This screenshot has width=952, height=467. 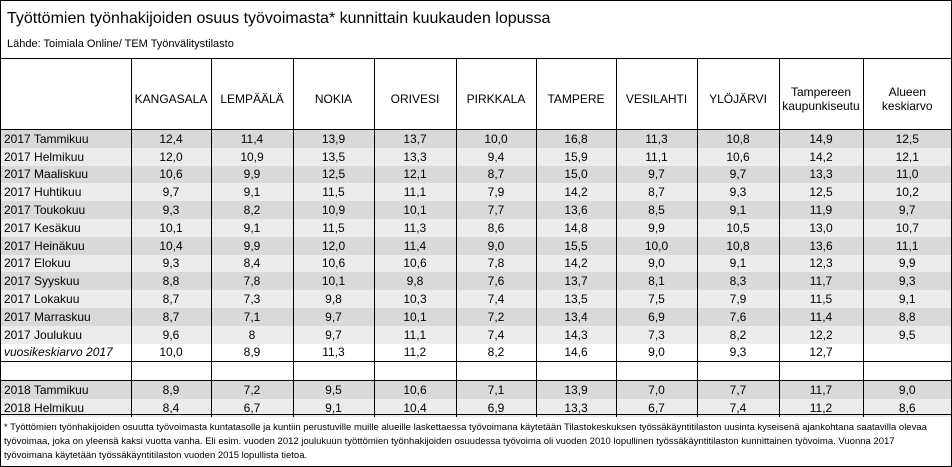 I want to click on cell: 15,9, so click(x=575, y=156).